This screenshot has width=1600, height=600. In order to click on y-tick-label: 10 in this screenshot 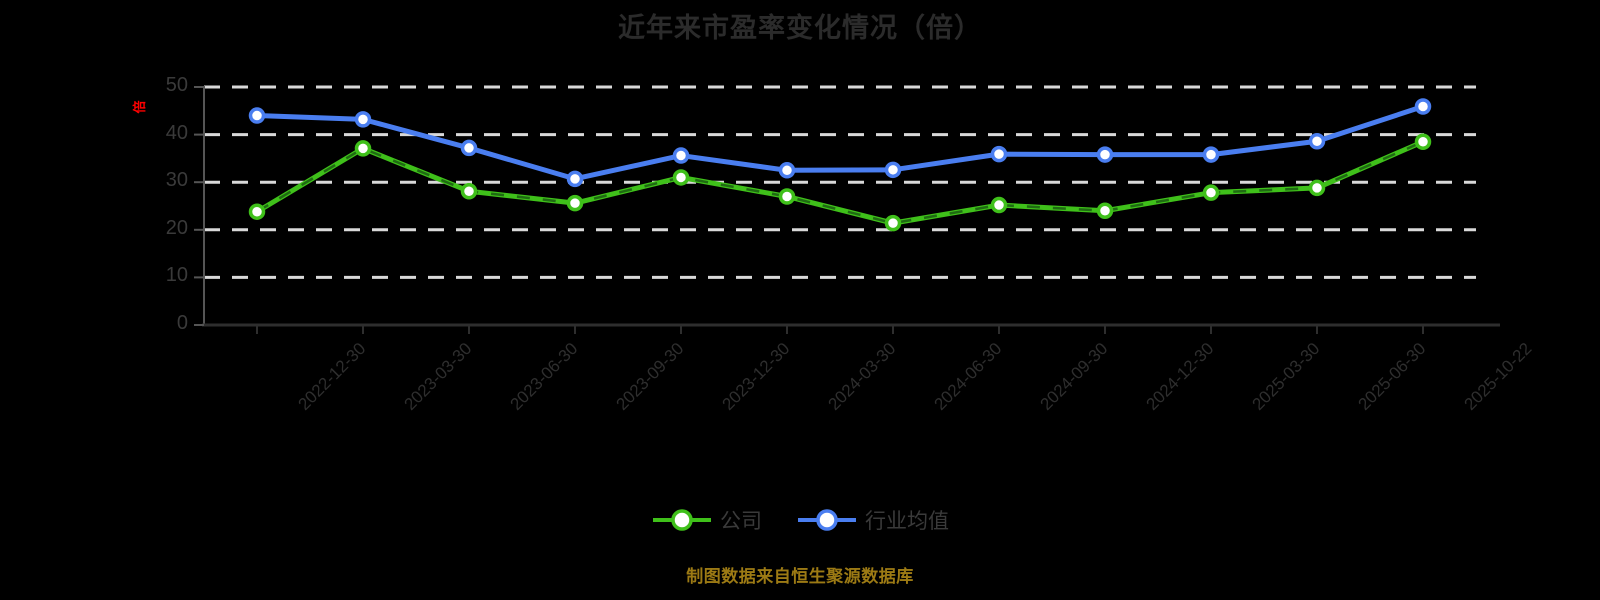, I will do `click(176, 275)`.